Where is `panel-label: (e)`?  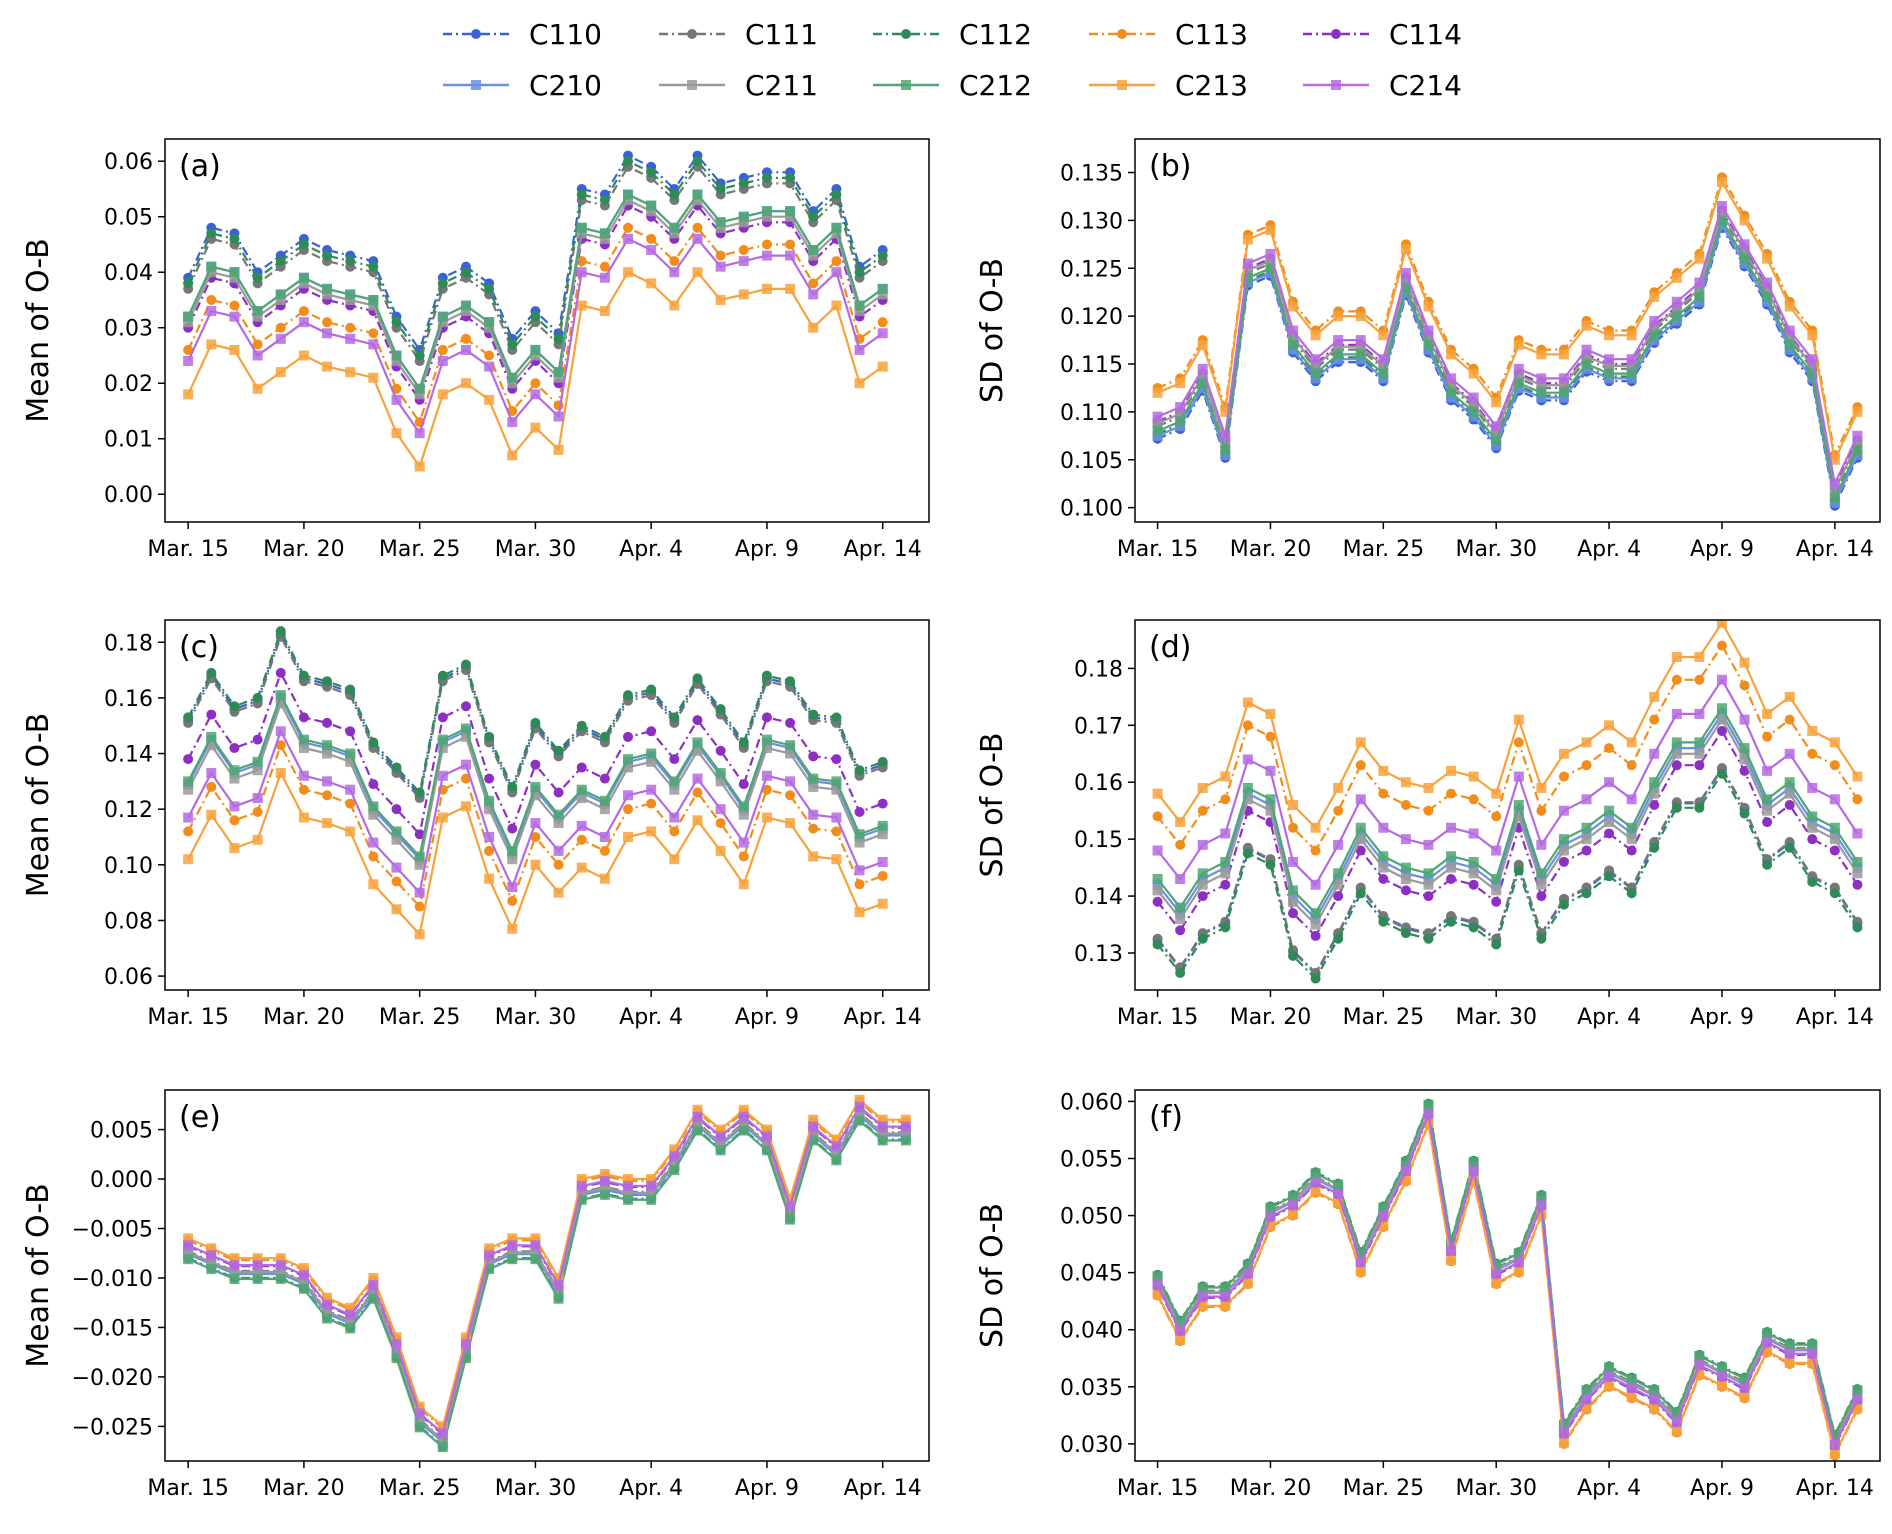 panel-label: (e) is located at coordinates (200, 1117).